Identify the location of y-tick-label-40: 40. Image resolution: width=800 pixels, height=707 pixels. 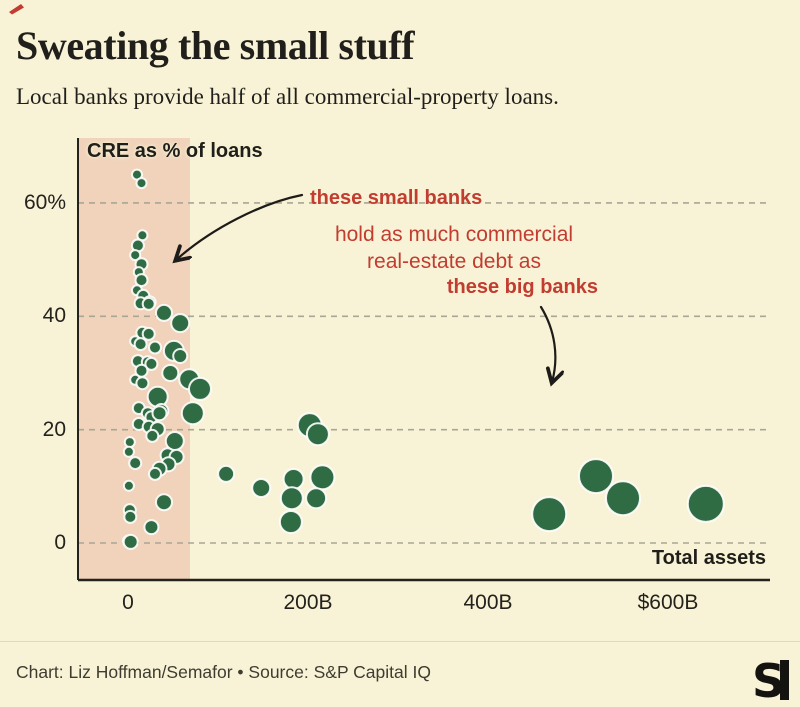
(54, 316).